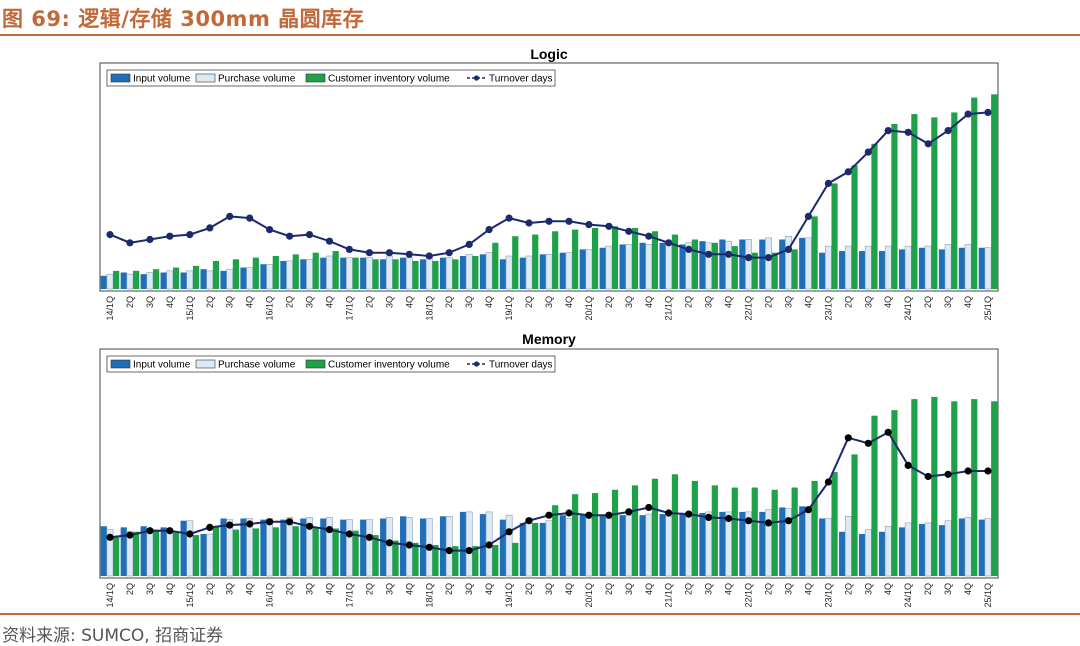 This screenshot has height=646, width=1080. Describe the element at coordinates (183, 19) in the screenshot. I see `page-title: 图 69: 逻辑/存储 300mm 晶圆库存` at that location.